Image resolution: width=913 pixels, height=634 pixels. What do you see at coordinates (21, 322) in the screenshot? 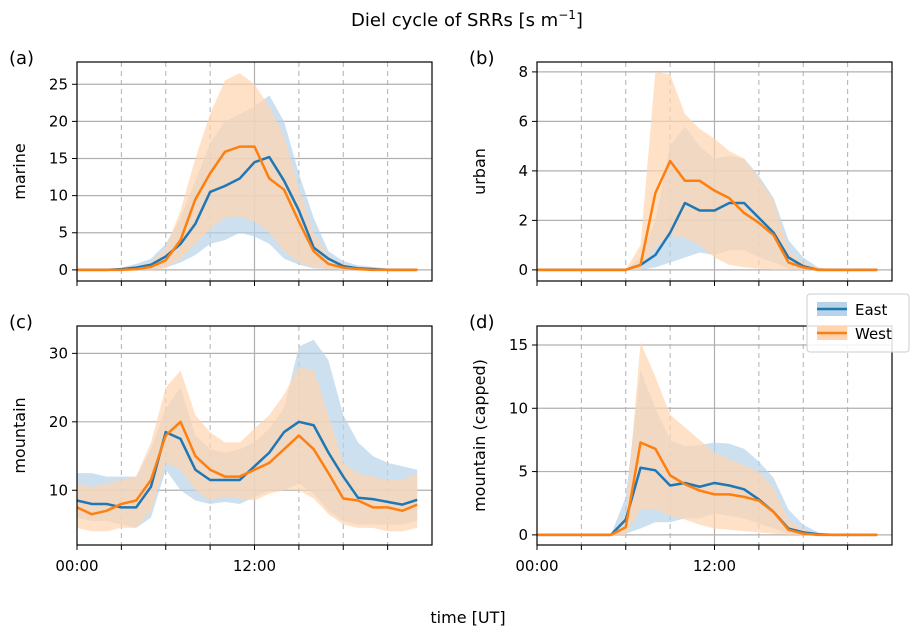
I see `panel-label: (c)` at bounding box center [21, 322].